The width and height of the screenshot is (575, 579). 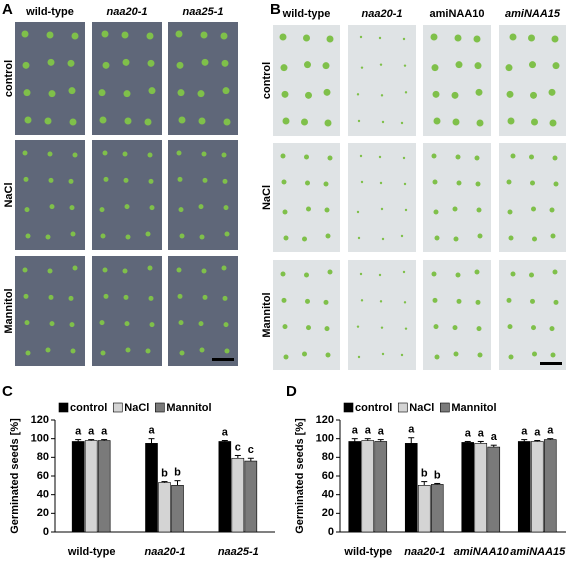 I want to click on x-tick-label: wild-type, so click(x=91, y=552).